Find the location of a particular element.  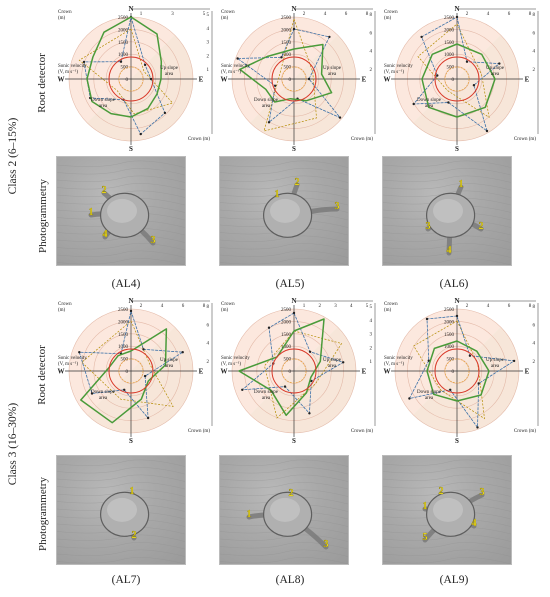

down-slope-area is located at coordinates (448, 362).